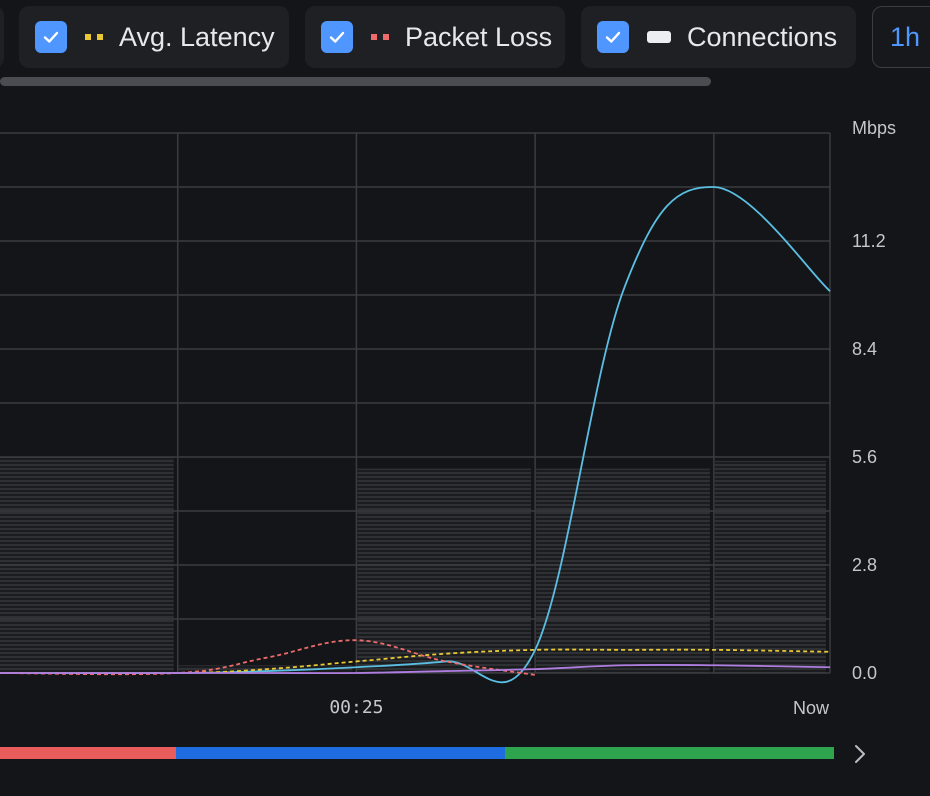 The image size is (930, 796). What do you see at coordinates (811, 708) in the screenshot?
I see `x-tick-label: Now` at bounding box center [811, 708].